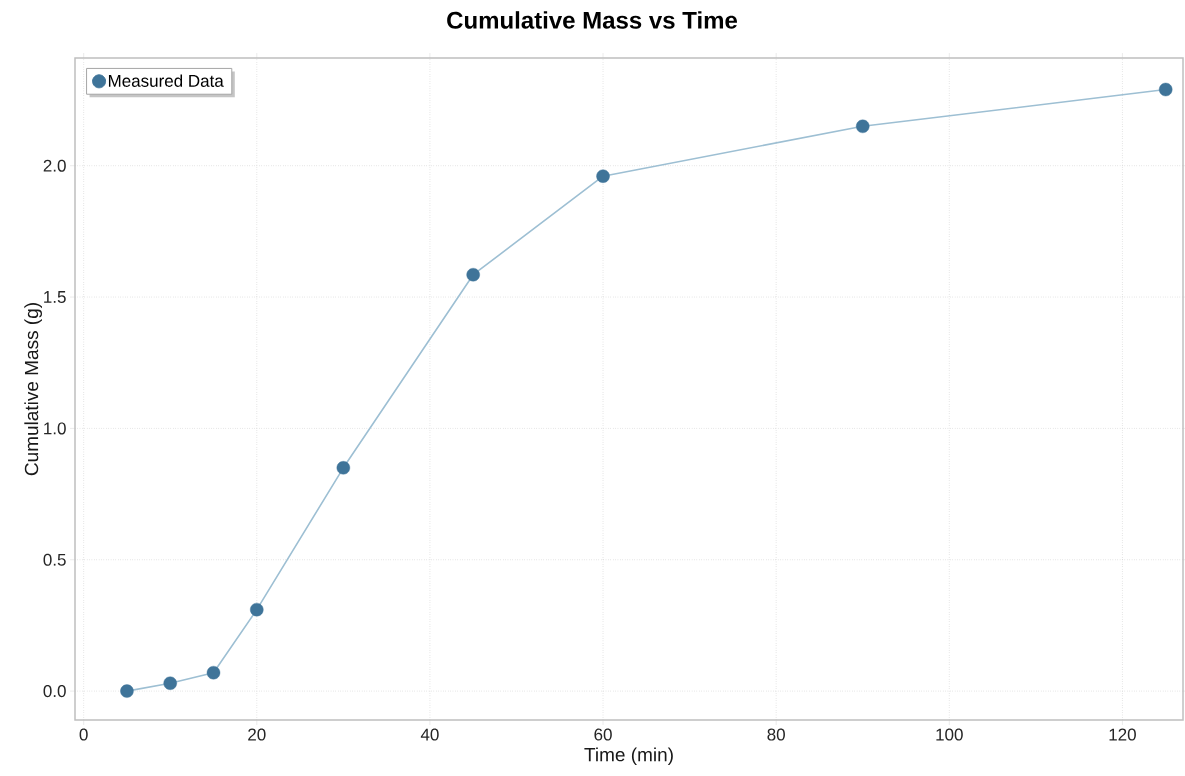 The image size is (1185, 776). What do you see at coordinates (429, 734) in the screenshot?
I see `x-tick-label: 40` at bounding box center [429, 734].